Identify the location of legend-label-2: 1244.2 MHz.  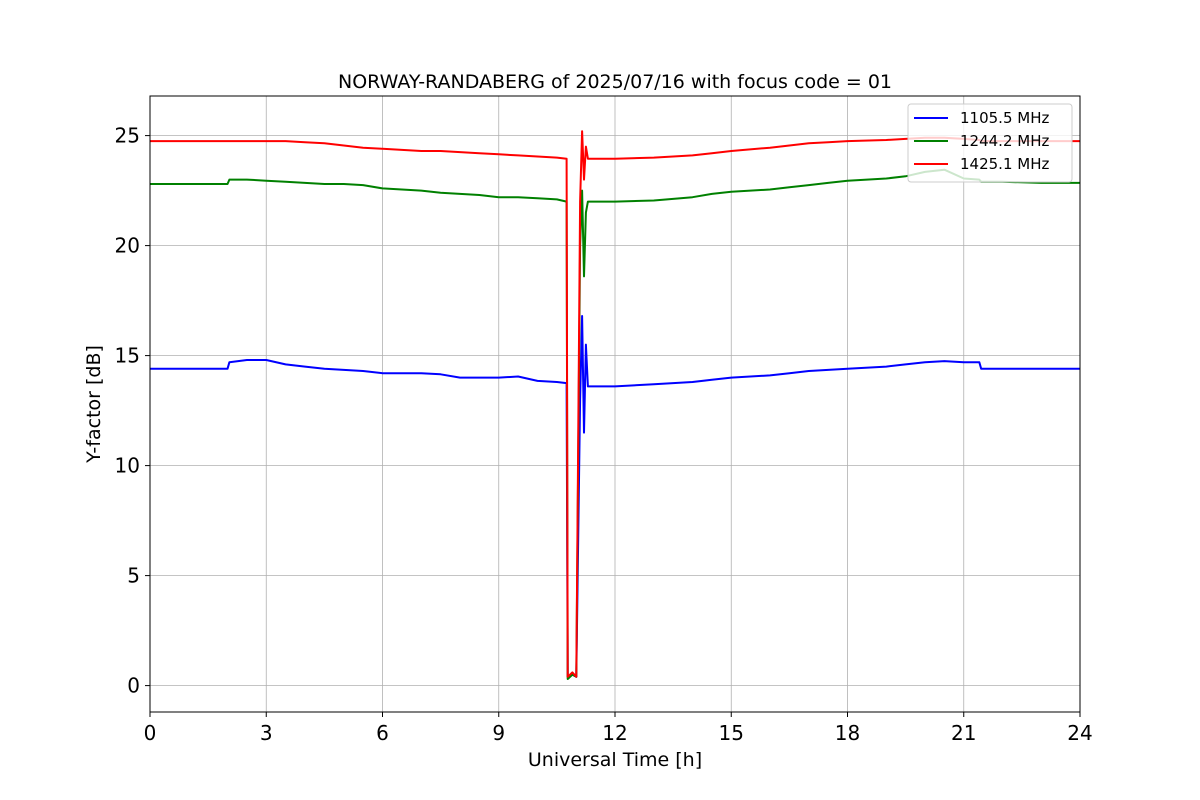
(1004, 141).